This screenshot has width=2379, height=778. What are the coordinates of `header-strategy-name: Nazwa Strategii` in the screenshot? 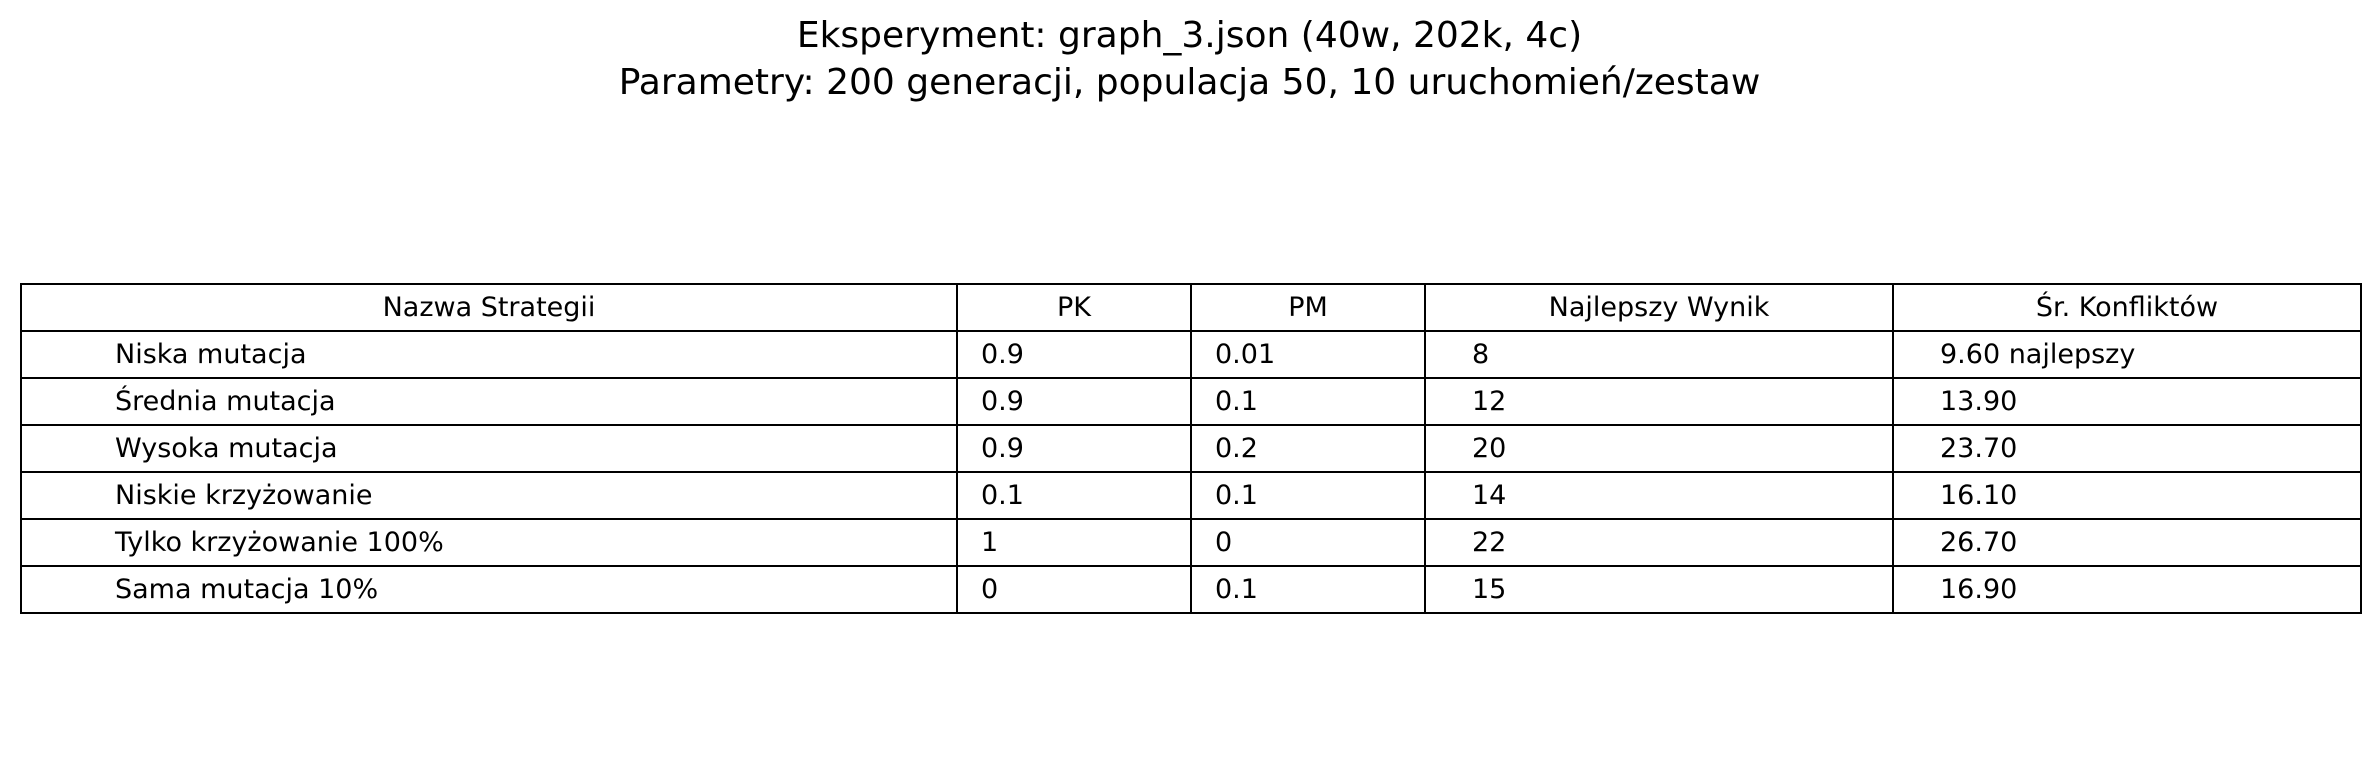 It's located at (489, 307).